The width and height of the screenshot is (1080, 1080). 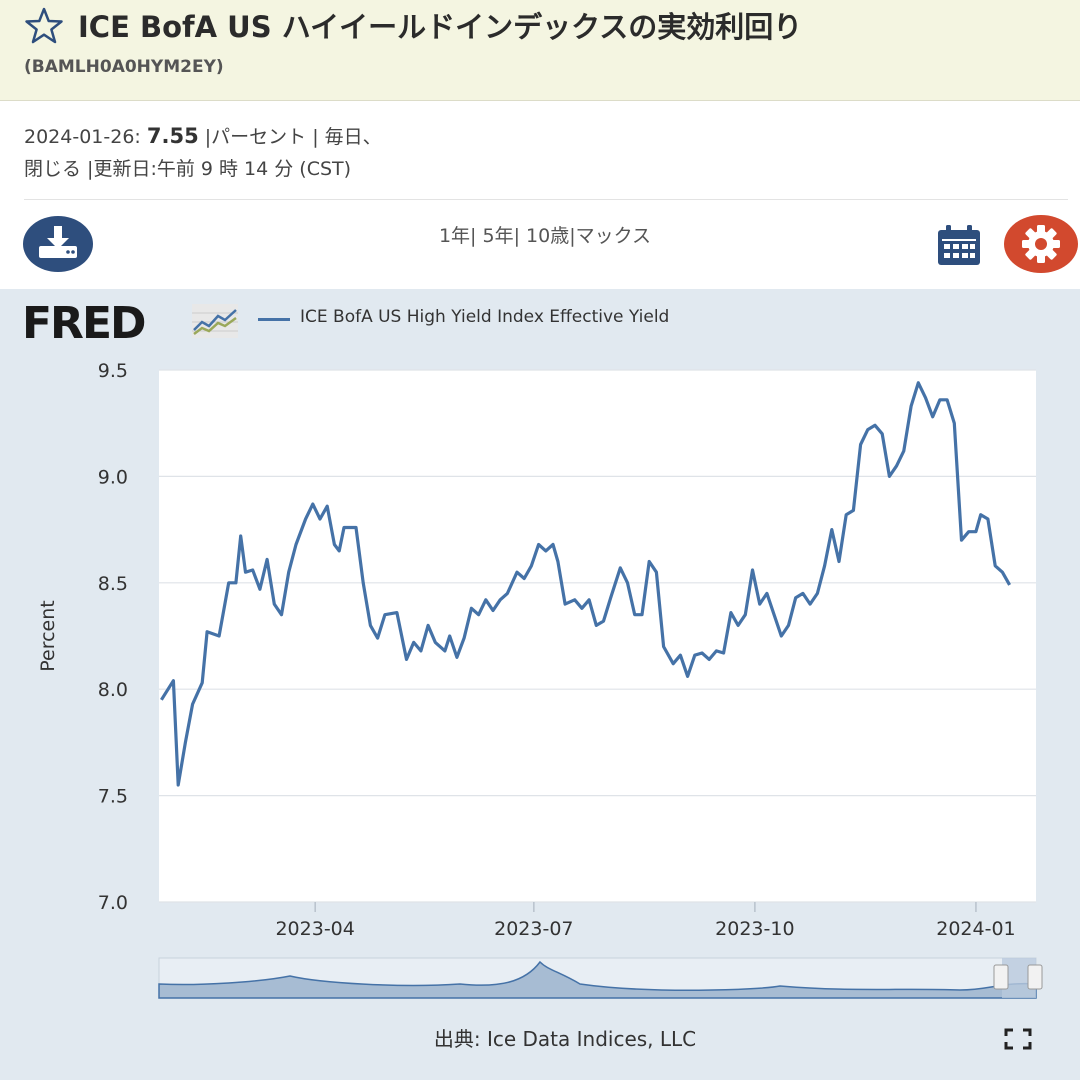 What do you see at coordinates (546, 199) in the screenshot?
I see `divider` at bounding box center [546, 199].